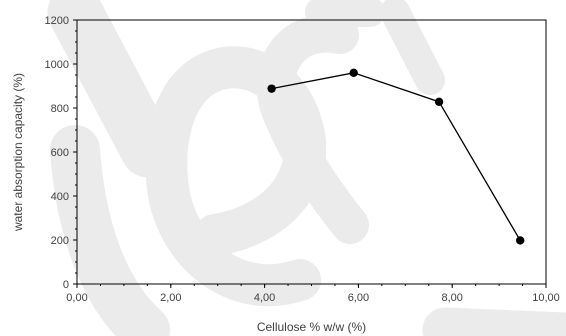 The width and height of the screenshot is (566, 336). Describe the element at coordinates (264, 298) in the screenshot. I see `x-tick-label: 4,00` at that location.